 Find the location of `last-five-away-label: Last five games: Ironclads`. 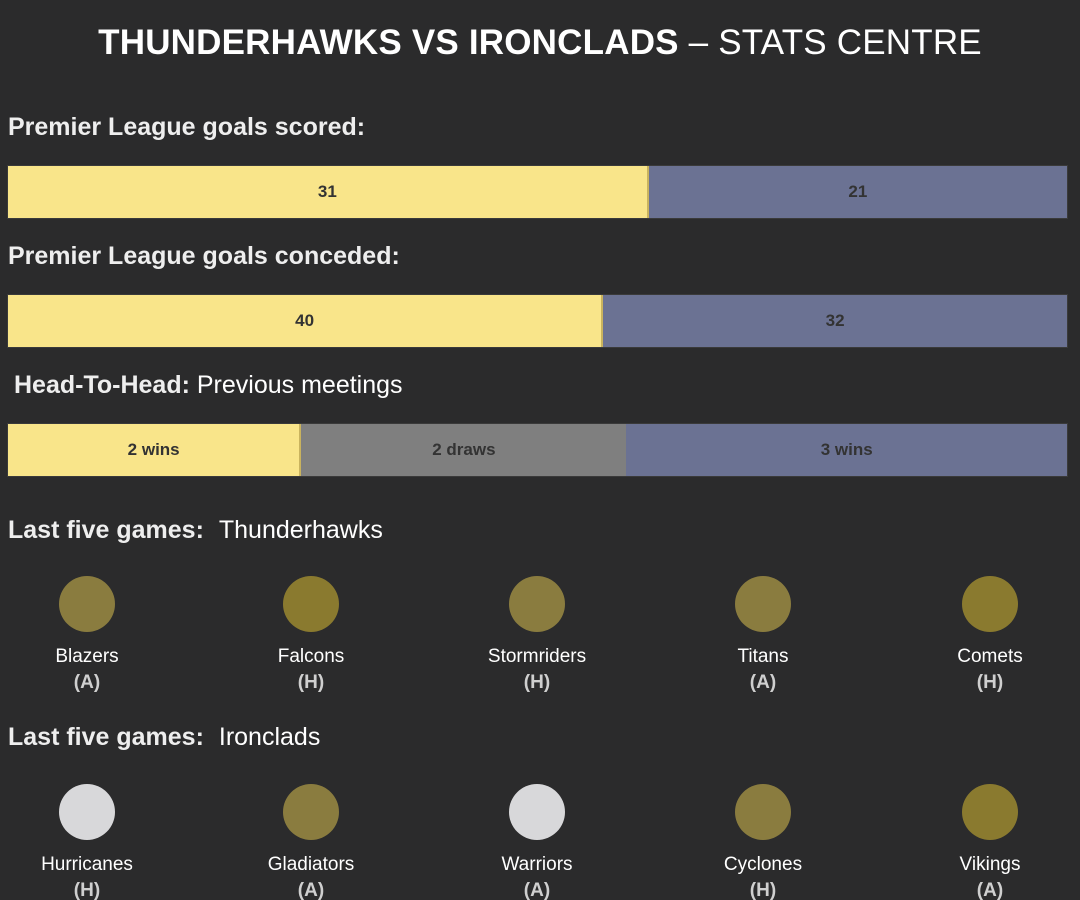

last-five-away-label: Last five games: Ironclads is located at coordinates (164, 737).